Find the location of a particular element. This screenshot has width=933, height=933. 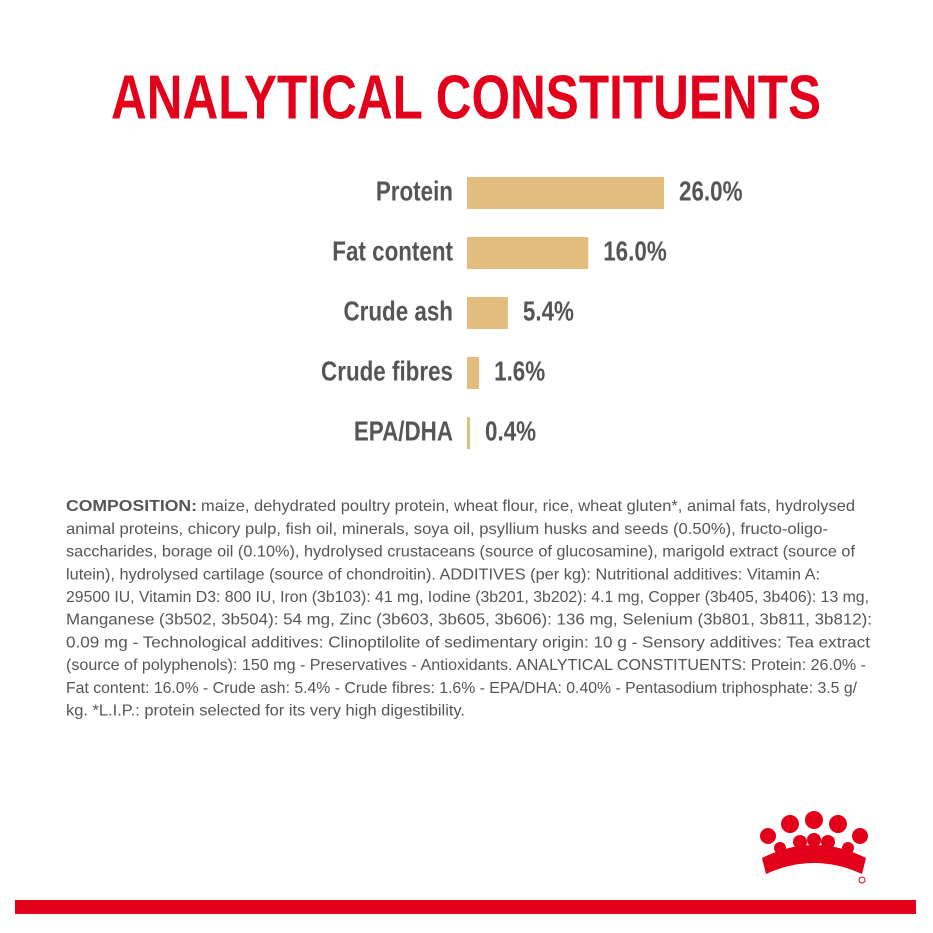

footer-bar is located at coordinates (465, 907).